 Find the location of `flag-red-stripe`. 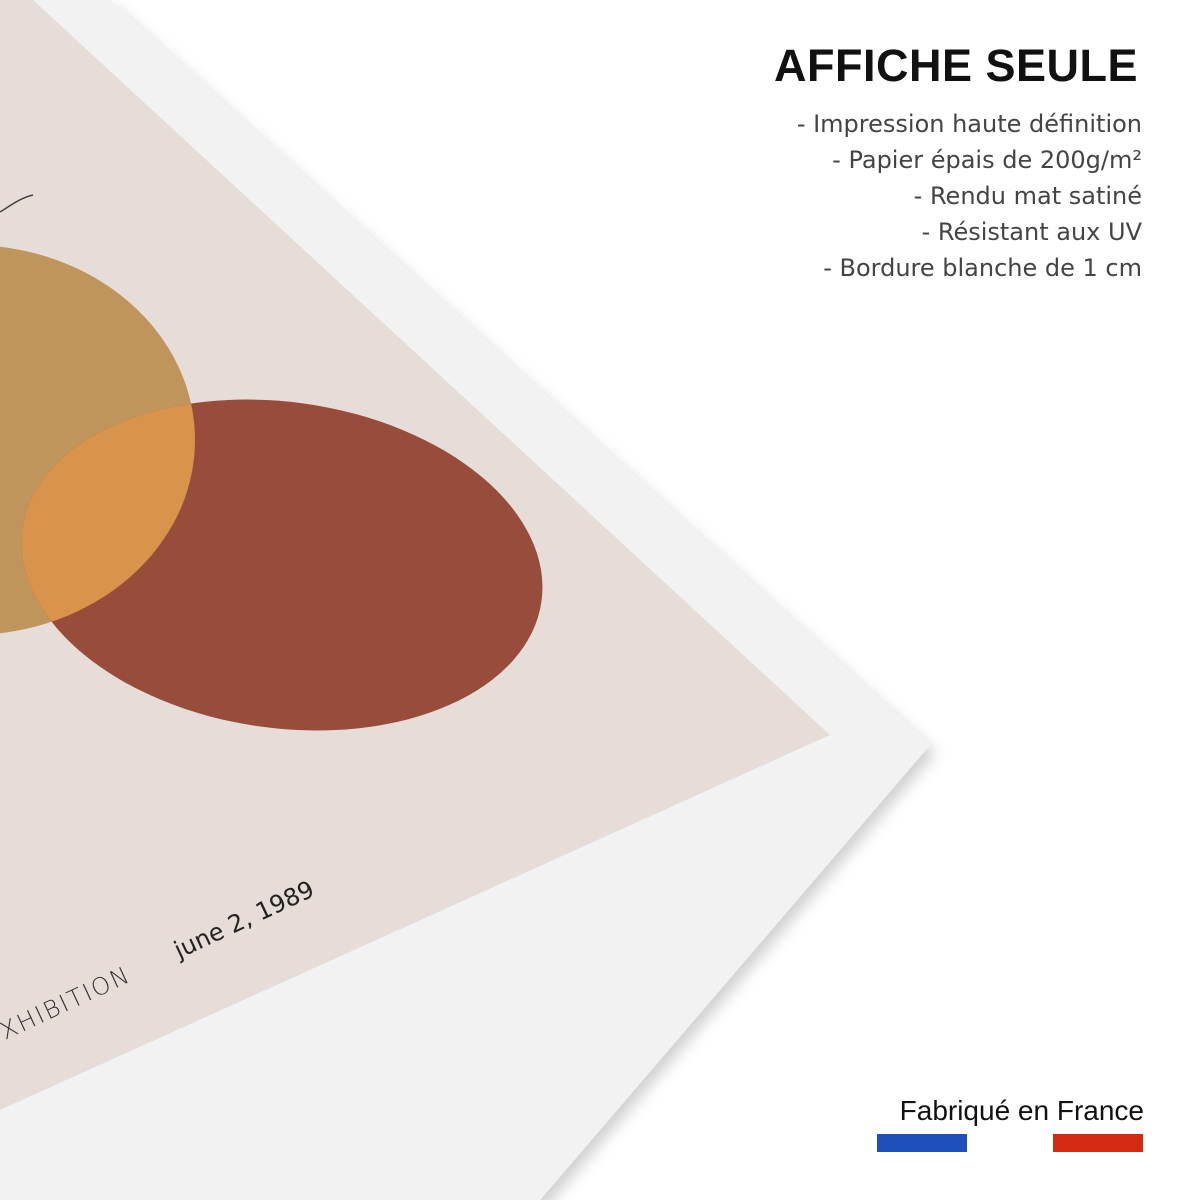

flag-red-stripe is located at coordinates (1098, 1143).